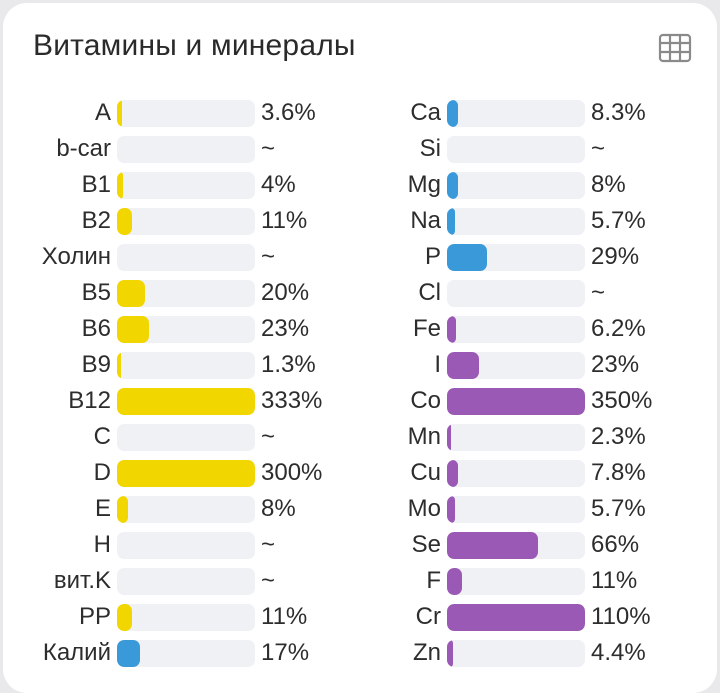 Image resolution: width=720 pixels, height=693 pixels. I want to click on nutrient-value: 350%, so click(622, 400).